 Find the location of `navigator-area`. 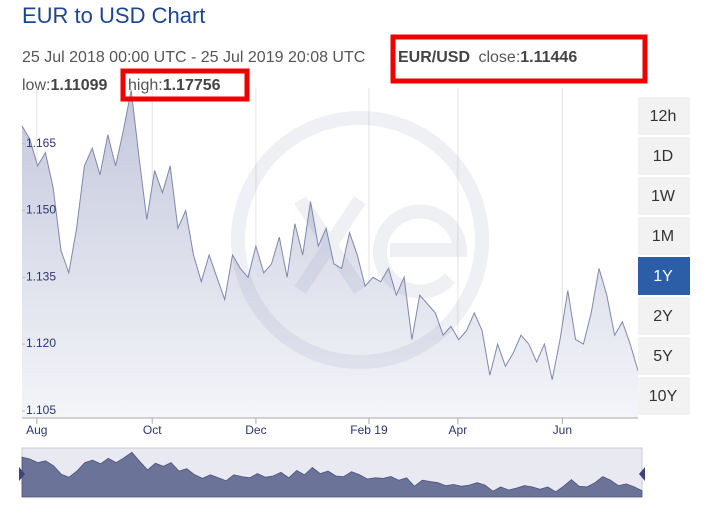

navigator-area is located at coordinates (332, 474).